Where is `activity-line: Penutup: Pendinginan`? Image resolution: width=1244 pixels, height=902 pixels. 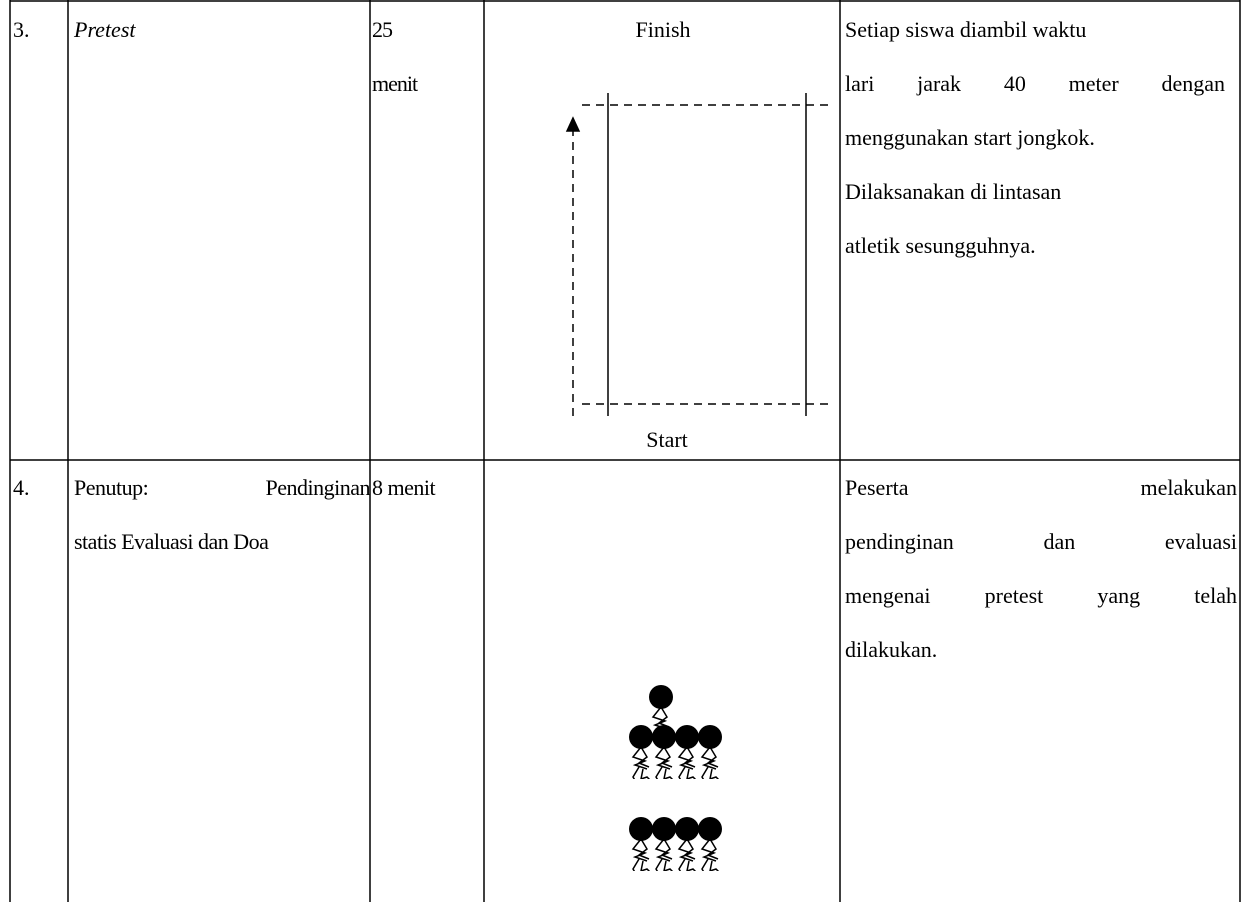
activity-line: Penutup: Pendinginan is located at coordinates (222, 487).